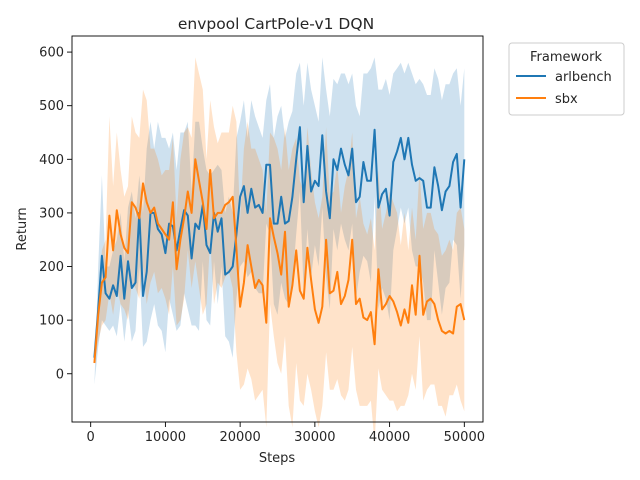 The image size is (640, 480). I want to click on y-axis-label: Return, so click(22, 228).